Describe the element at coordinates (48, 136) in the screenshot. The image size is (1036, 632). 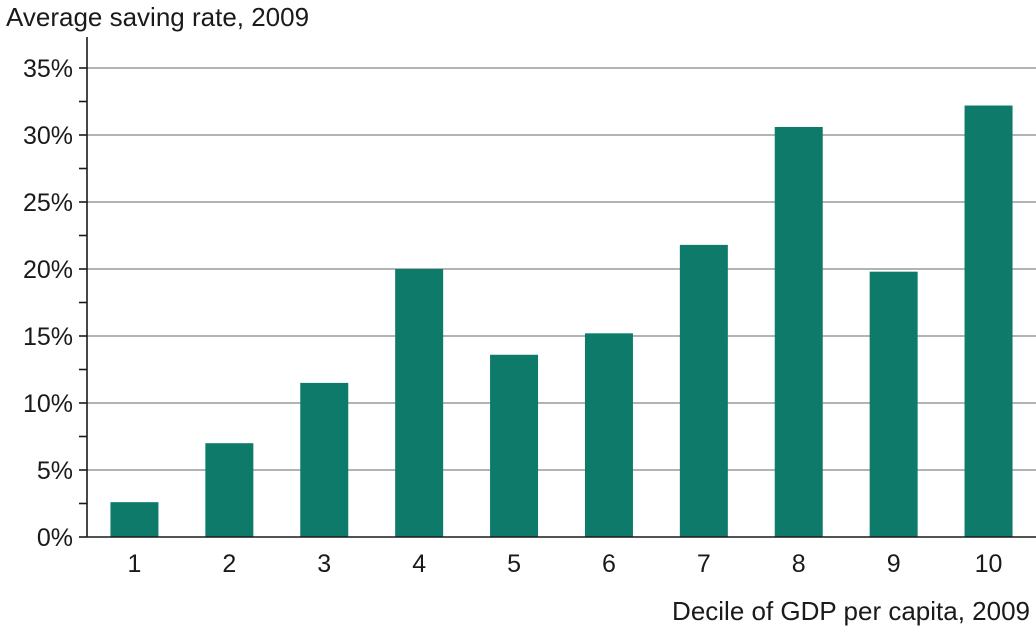
I see `y-tick-label: 30%` at that location.